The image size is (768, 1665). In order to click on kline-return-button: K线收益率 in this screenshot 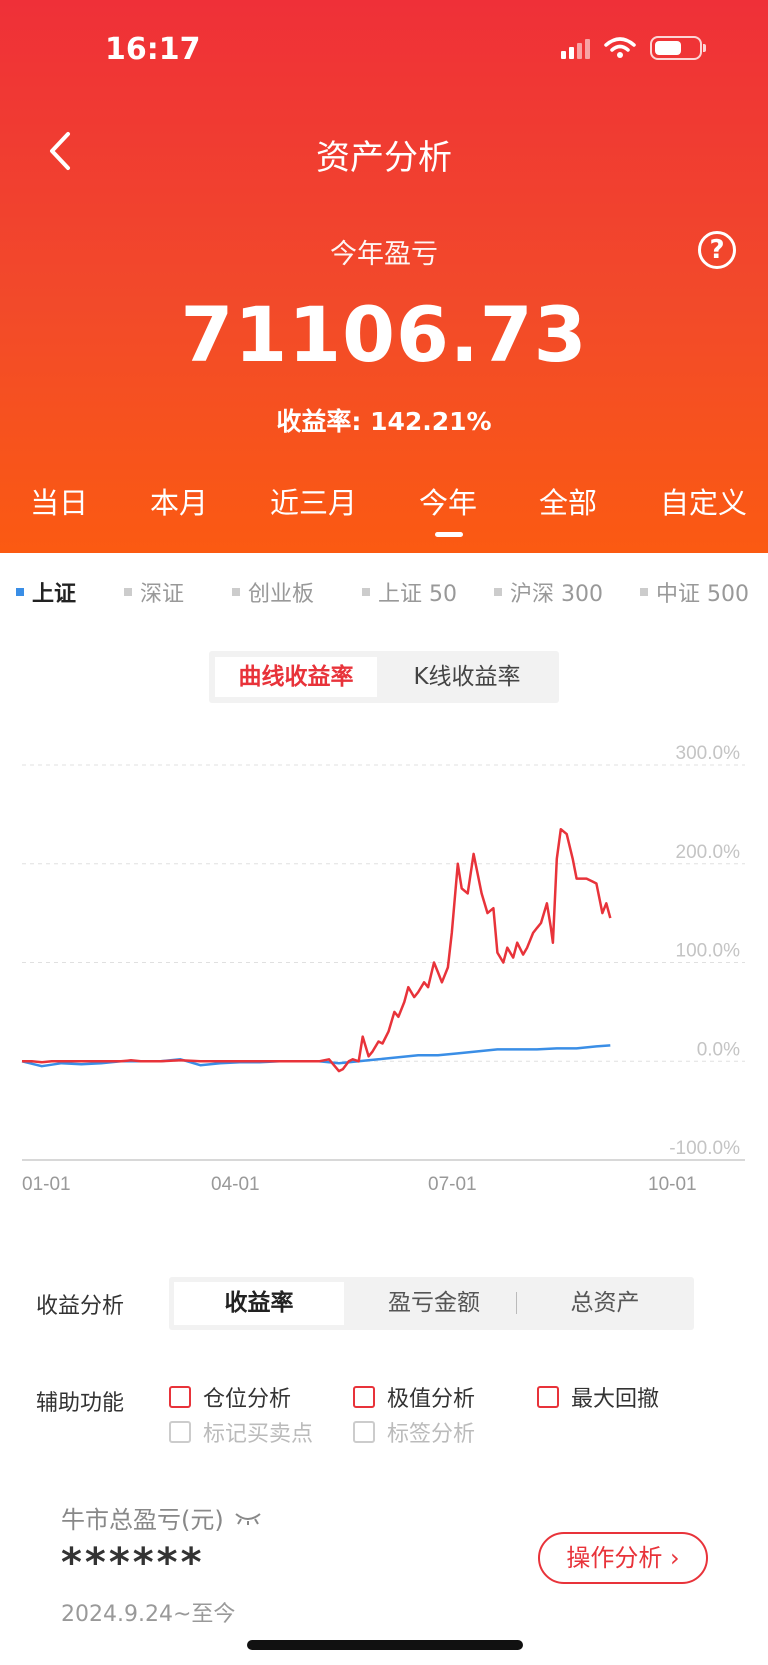, I will do `click(467, 677)`.